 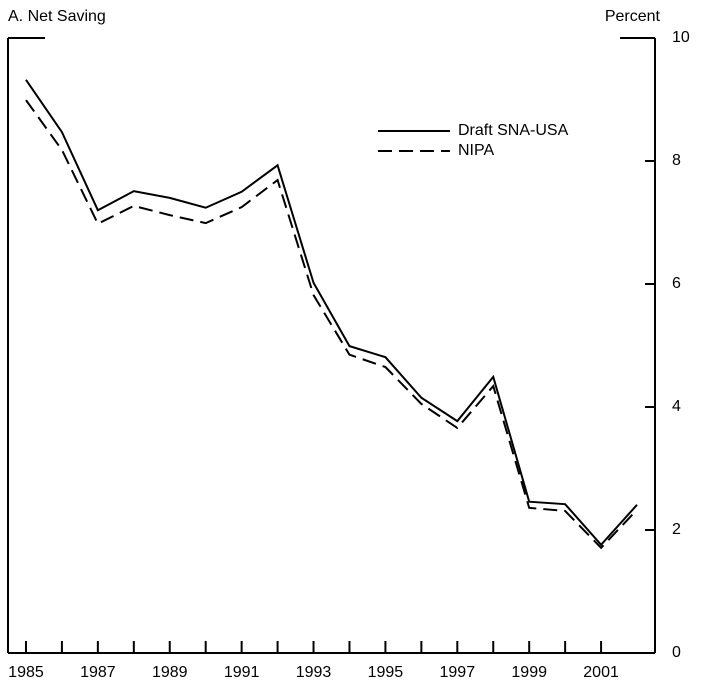 I want to click on x-tick-label: 1989, so click(x=170, y=672).